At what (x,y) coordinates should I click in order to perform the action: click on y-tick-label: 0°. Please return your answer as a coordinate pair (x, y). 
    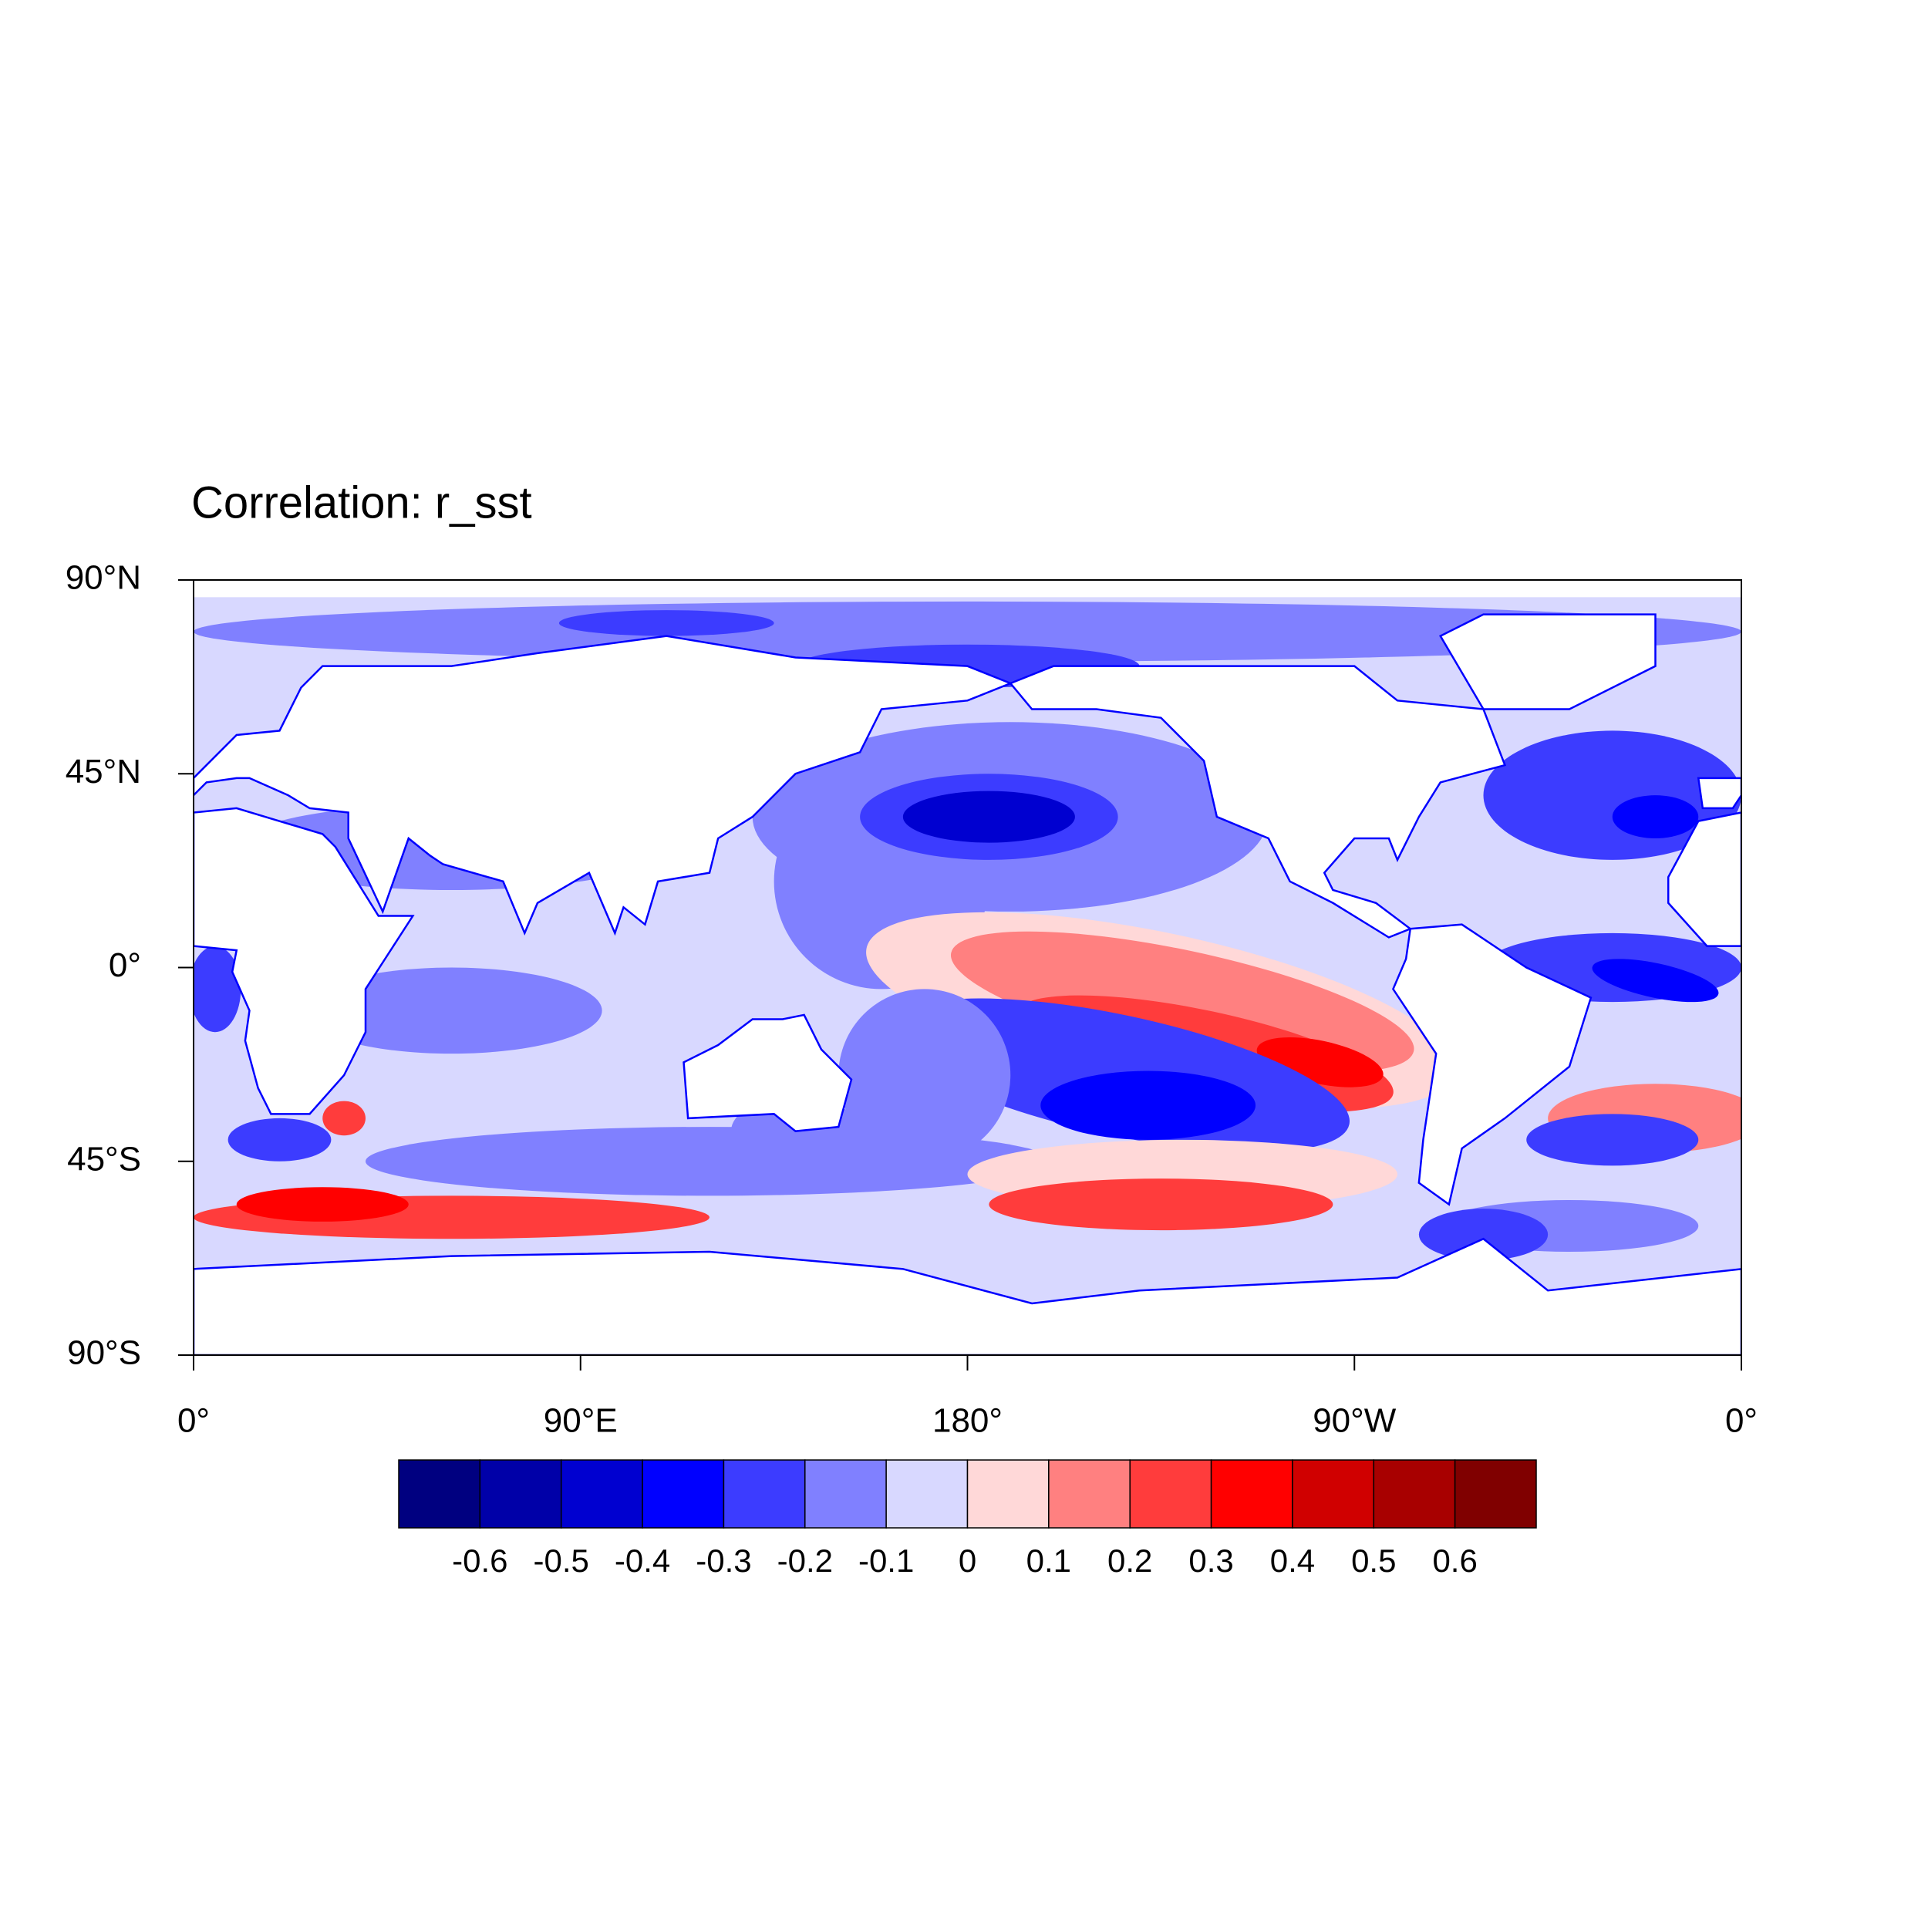
    Looking at the image, I should click on (125, 965).